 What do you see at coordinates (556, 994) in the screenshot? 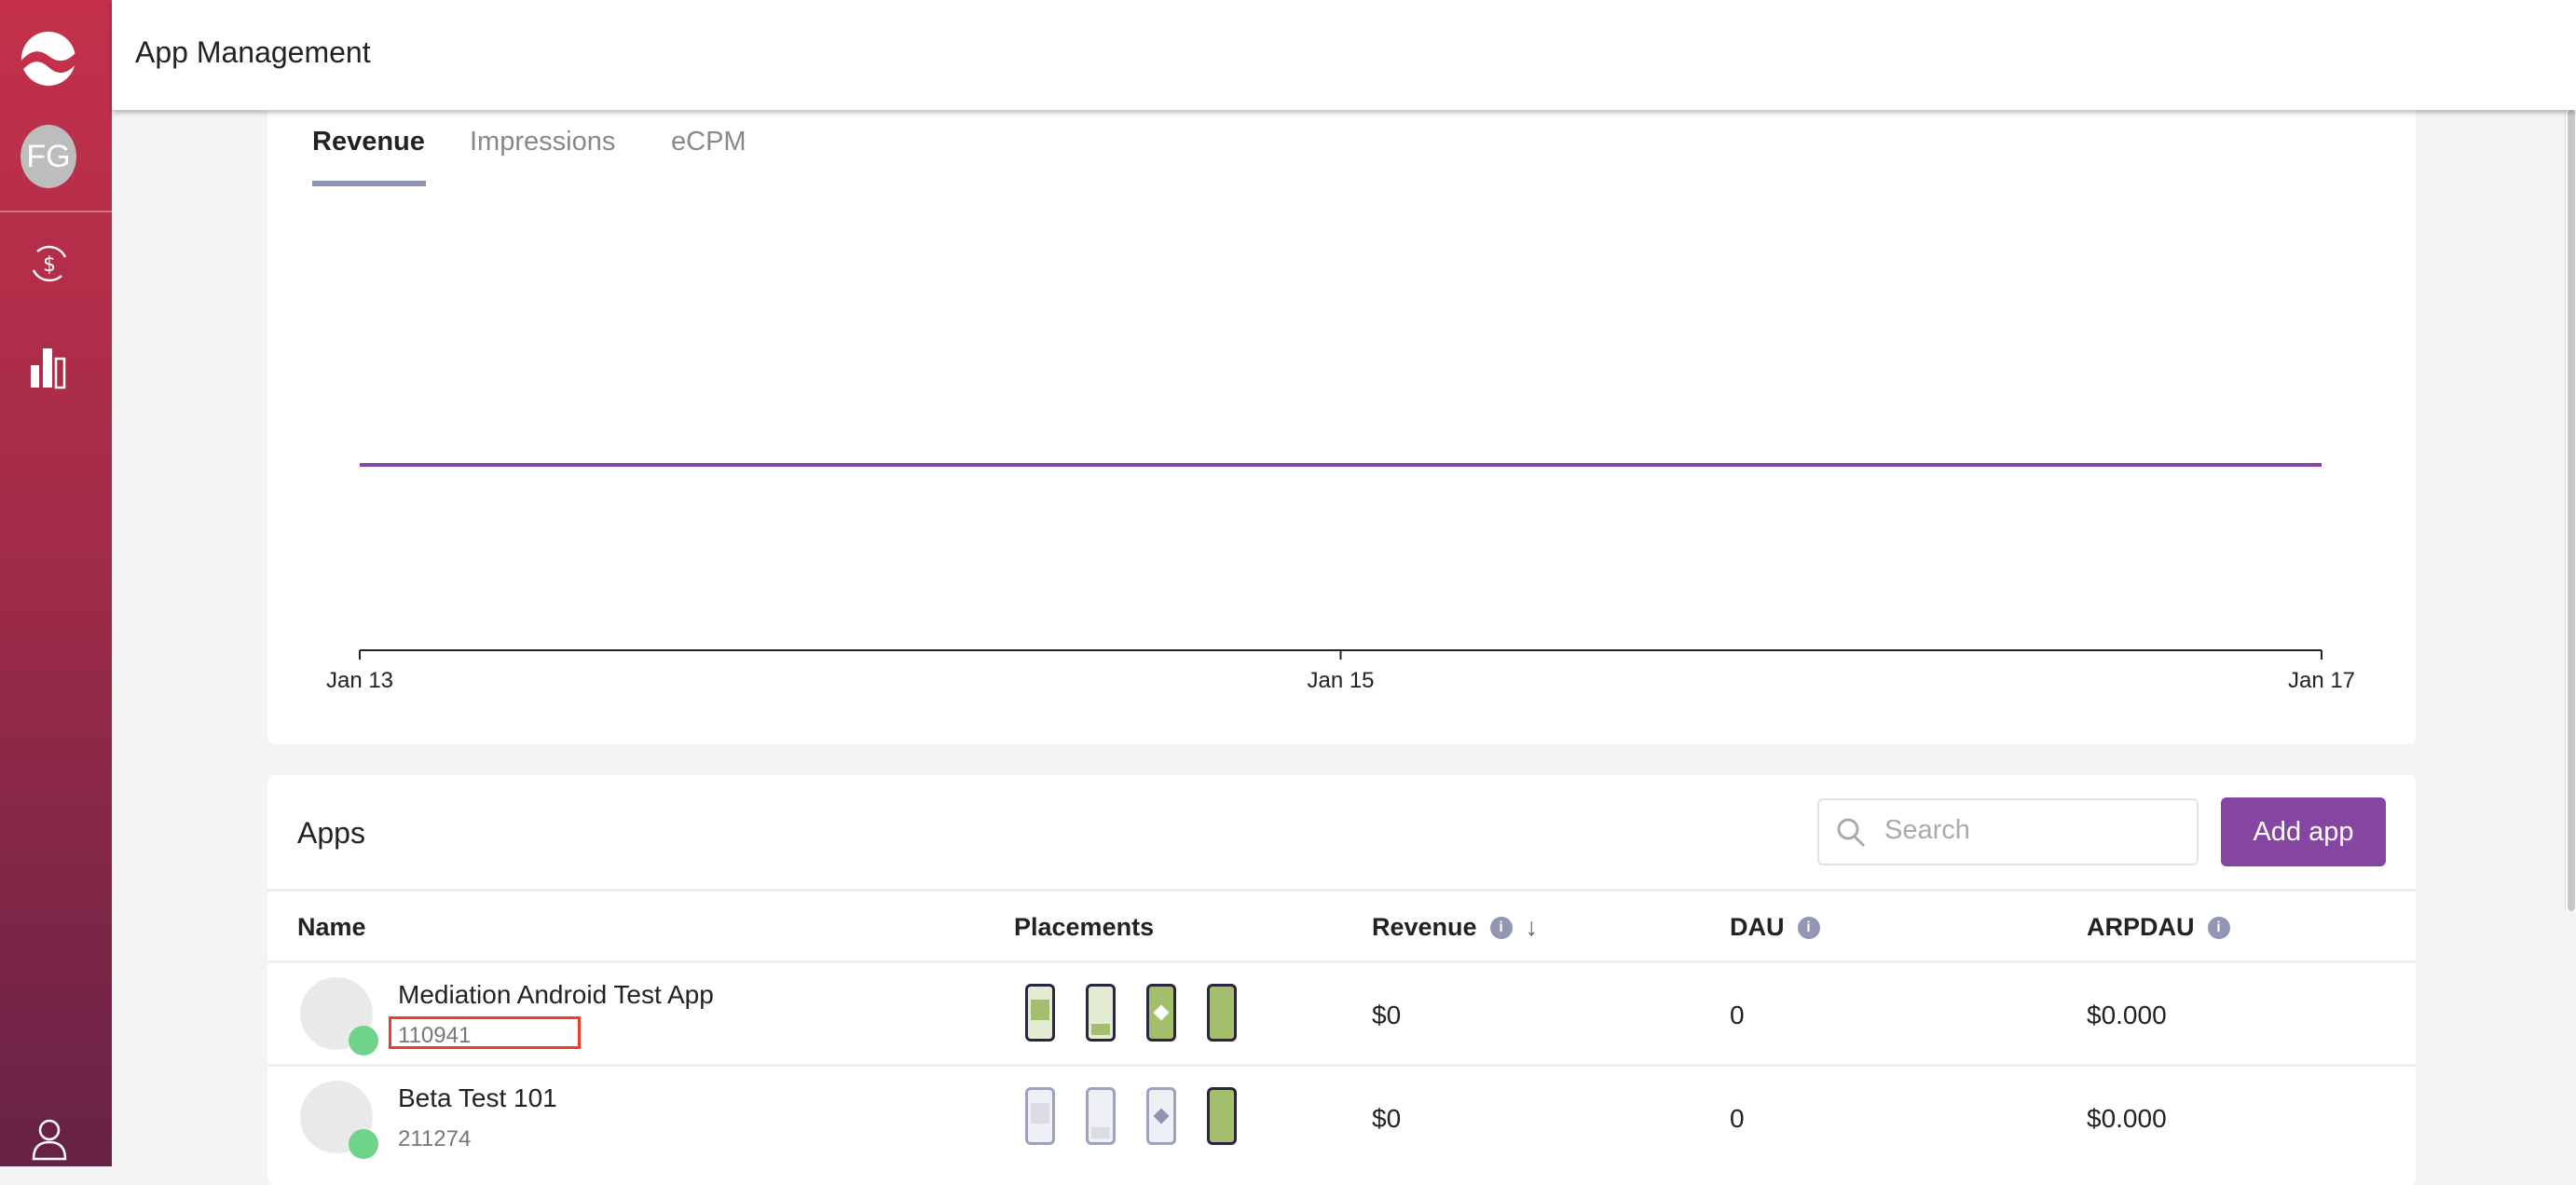
I see `app-name: Mediation Android Test App` at bounding box center [556, 994].